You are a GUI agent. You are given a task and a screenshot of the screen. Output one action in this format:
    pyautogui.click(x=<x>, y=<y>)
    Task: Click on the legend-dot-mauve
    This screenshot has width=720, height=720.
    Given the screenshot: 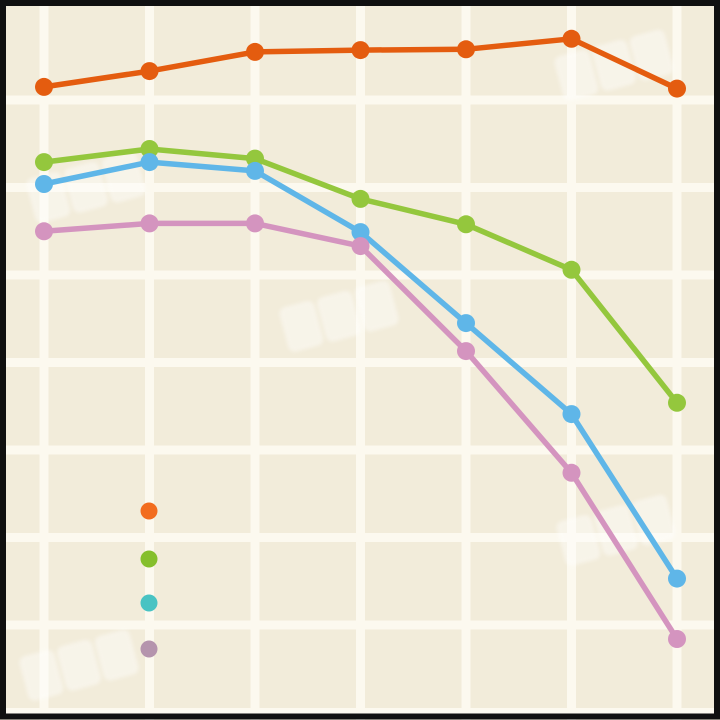 What is the action you would take?
    pyautogui.click(x=149, y=649)
    